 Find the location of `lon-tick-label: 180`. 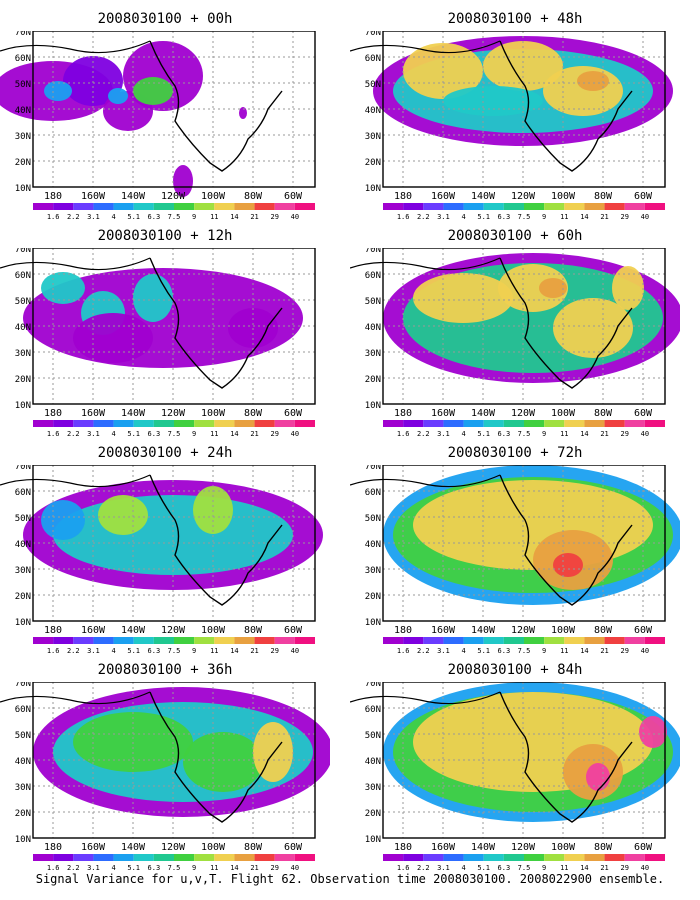

lon-tick-label: 180 is located at coordinates (53, 847).